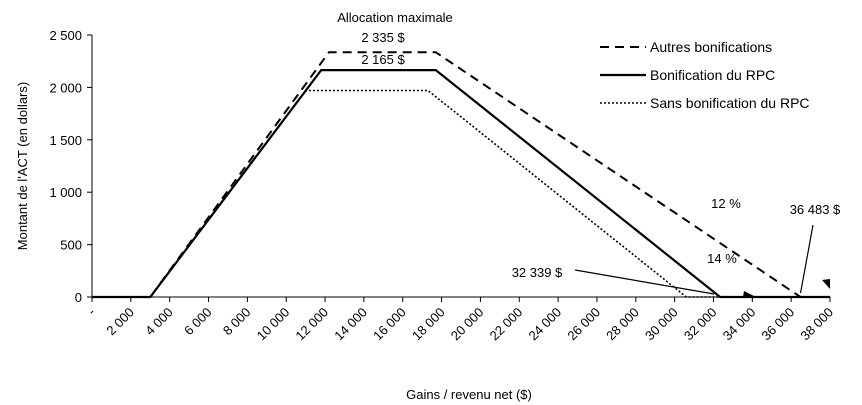 The width and height of the screenshot is (862, 405). I want to click on y-tick-label: 1 000, so click(65, 192).